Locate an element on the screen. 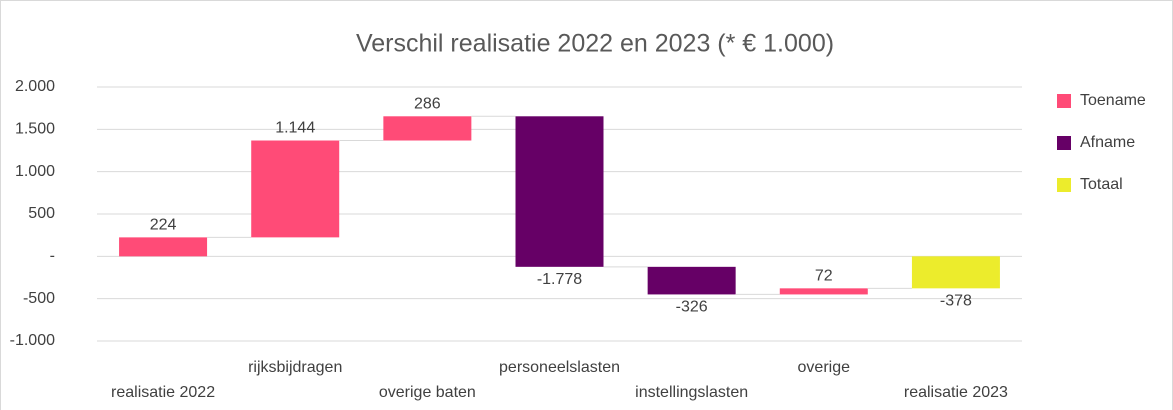  data-label: 1.144 is located at coordinates (295, 128).